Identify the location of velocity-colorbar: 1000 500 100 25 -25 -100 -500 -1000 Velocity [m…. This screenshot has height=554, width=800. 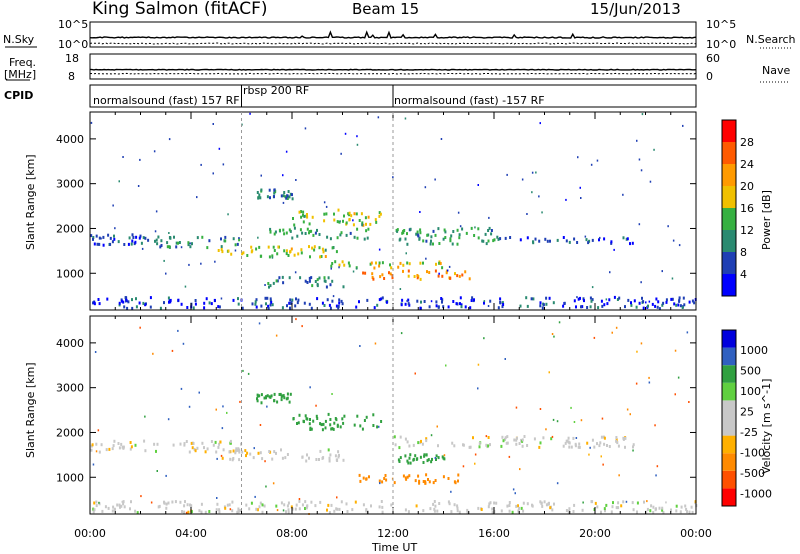
(747, 418).